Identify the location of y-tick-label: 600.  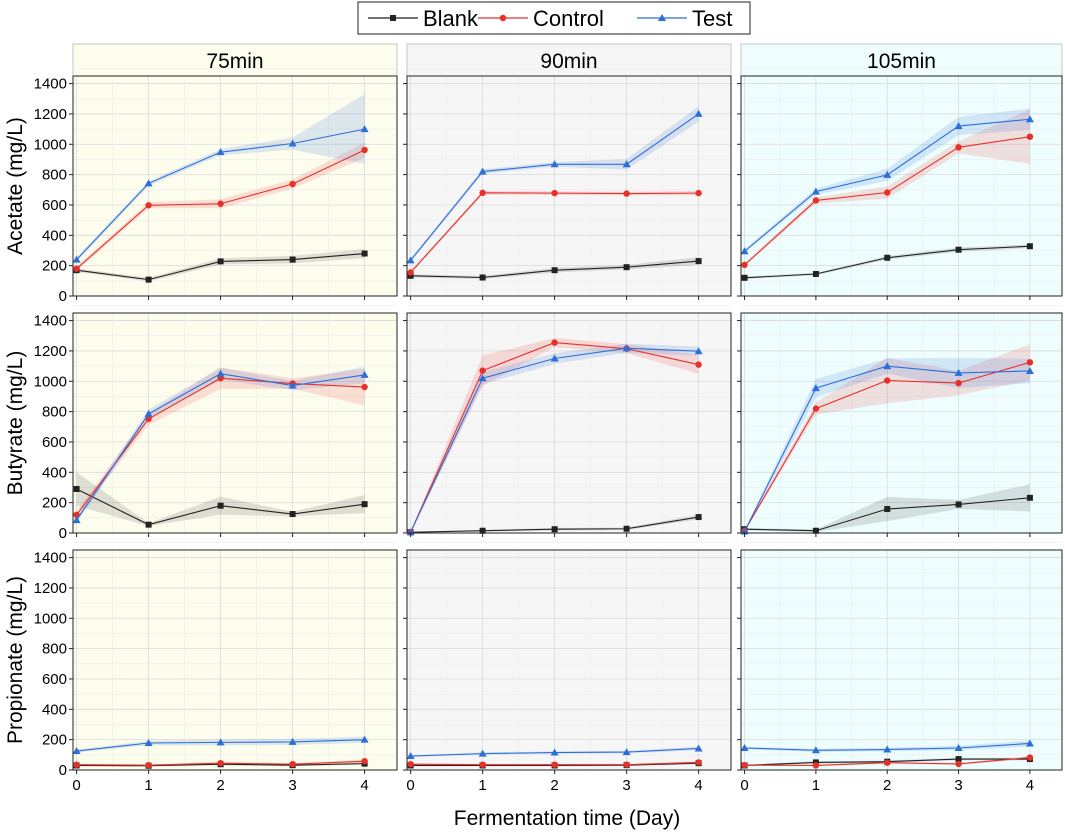
(54, 205).